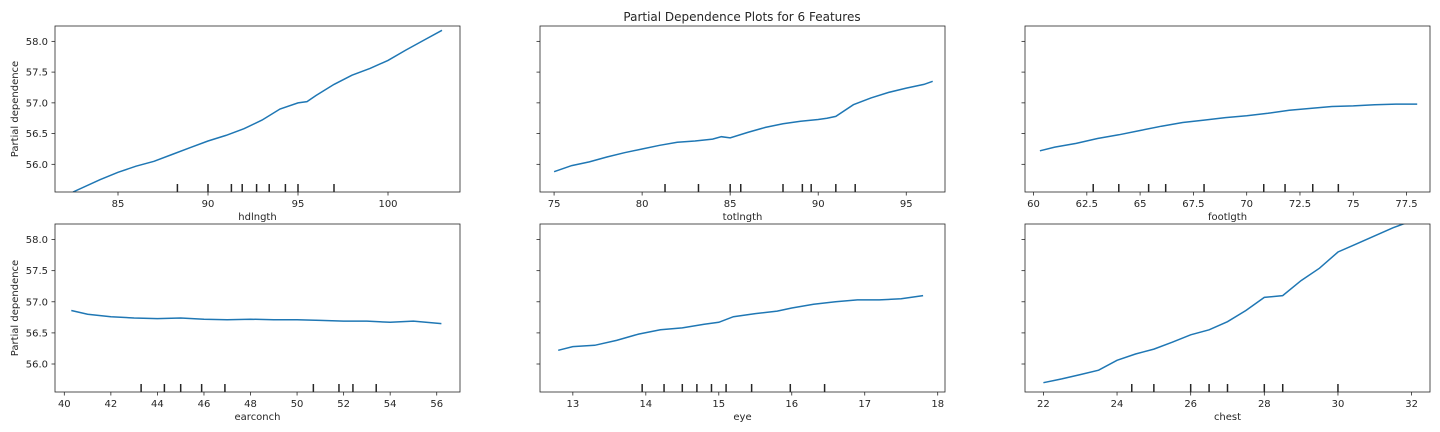 The width and height of the screenshot is (1440, 432). Describe the element at coordinates (390, 404) in the screenshot. I see `x-tick-label: 54` at that location.